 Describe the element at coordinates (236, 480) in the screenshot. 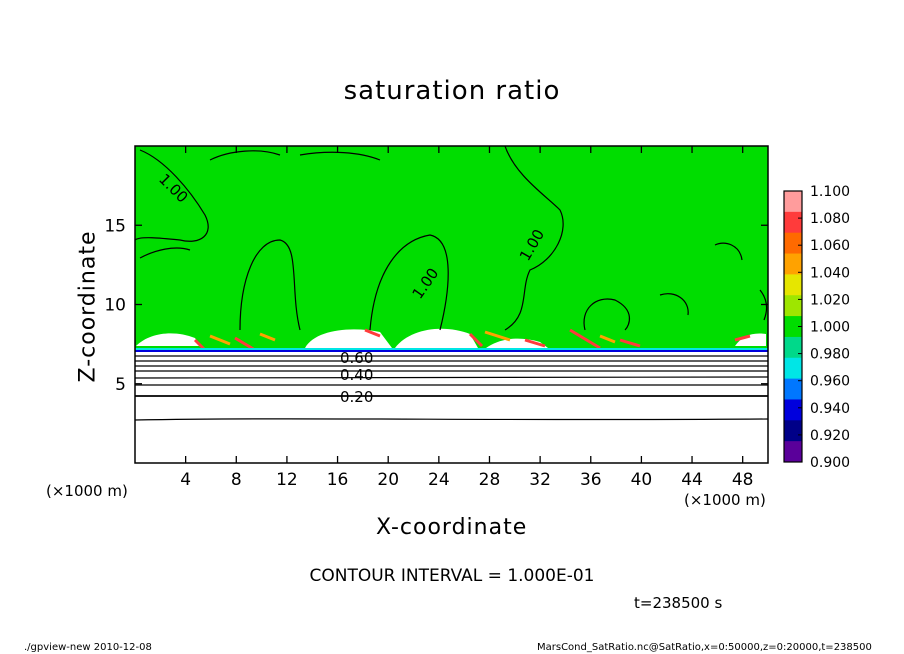

I see `x-tick-label: 8` at that location.